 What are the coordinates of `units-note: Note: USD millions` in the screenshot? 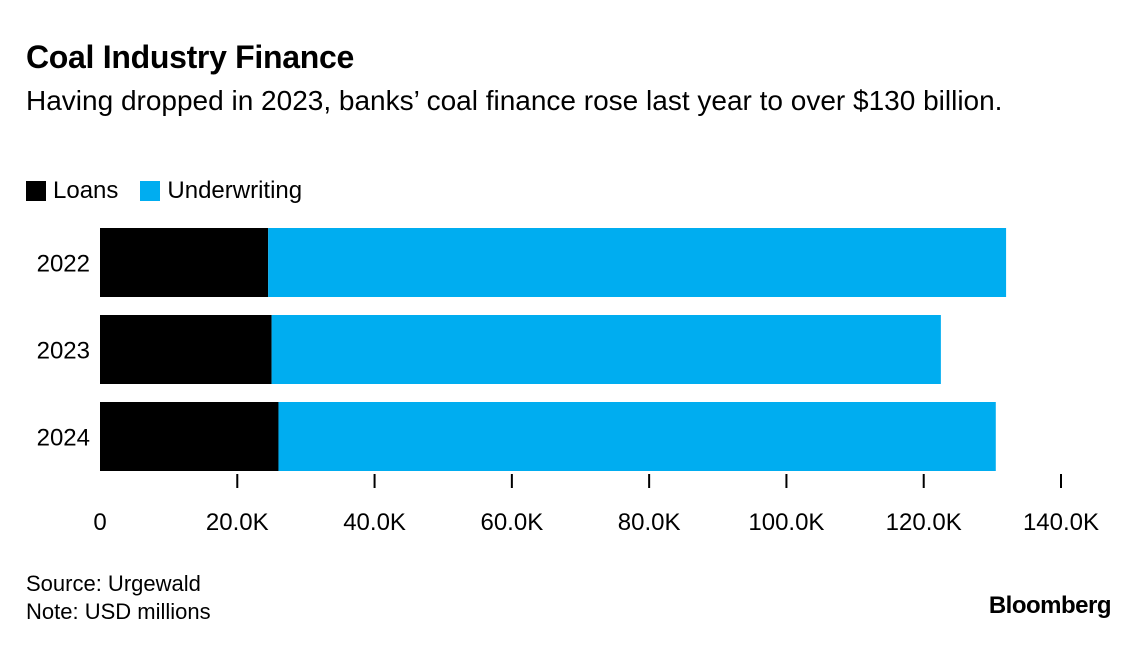 It's located at (118, 611).